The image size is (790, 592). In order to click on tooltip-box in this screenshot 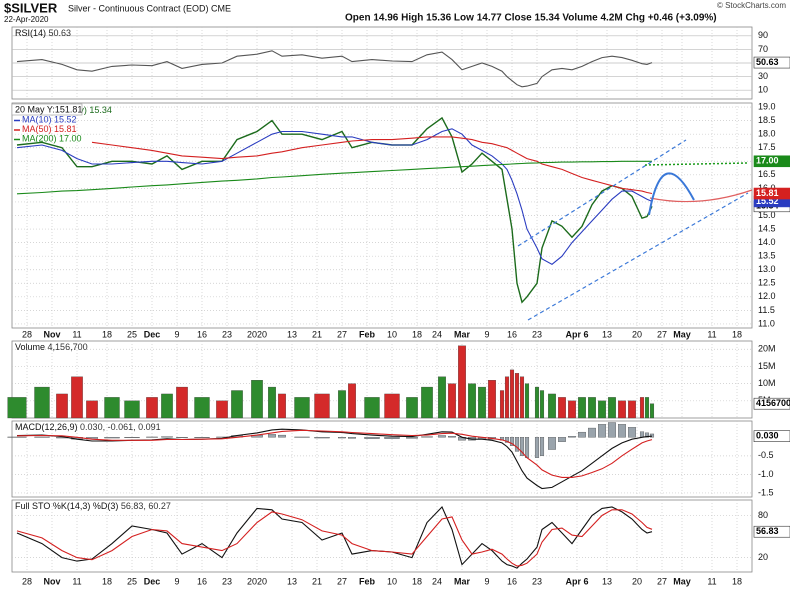, I will do `click(47, 109)`.